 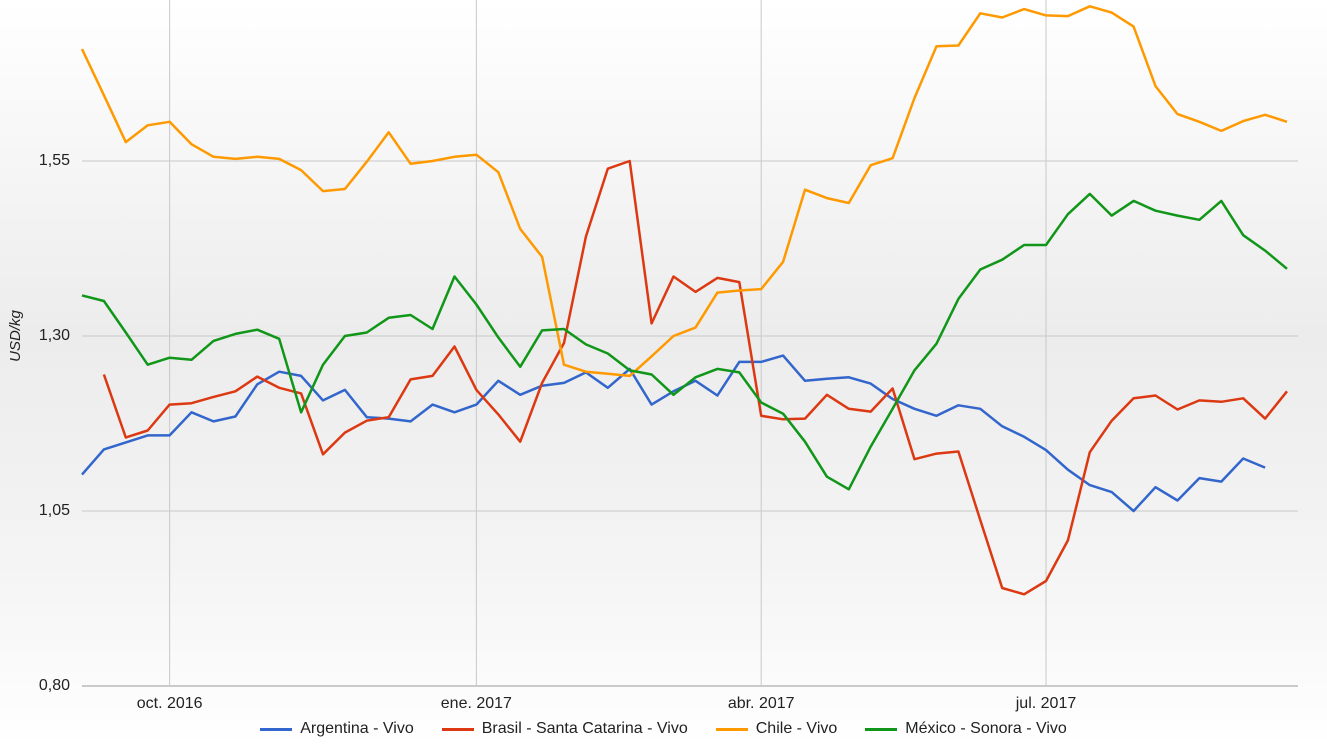 What do you see at coordinates (54, 335) in the screenshot?
I see `y-tick-label: 1,30` at bounding box center [54, 335].